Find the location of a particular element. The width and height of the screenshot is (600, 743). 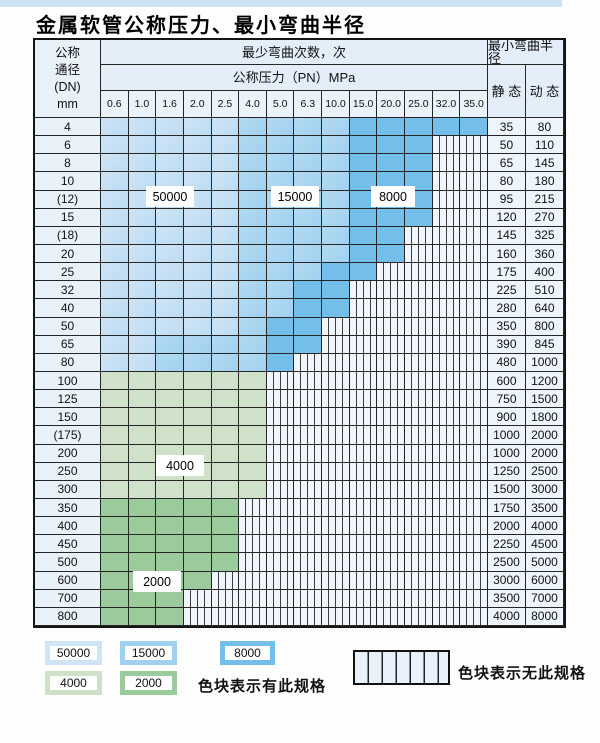

dn-row-label: 300 is located at coordinates (68, 489).